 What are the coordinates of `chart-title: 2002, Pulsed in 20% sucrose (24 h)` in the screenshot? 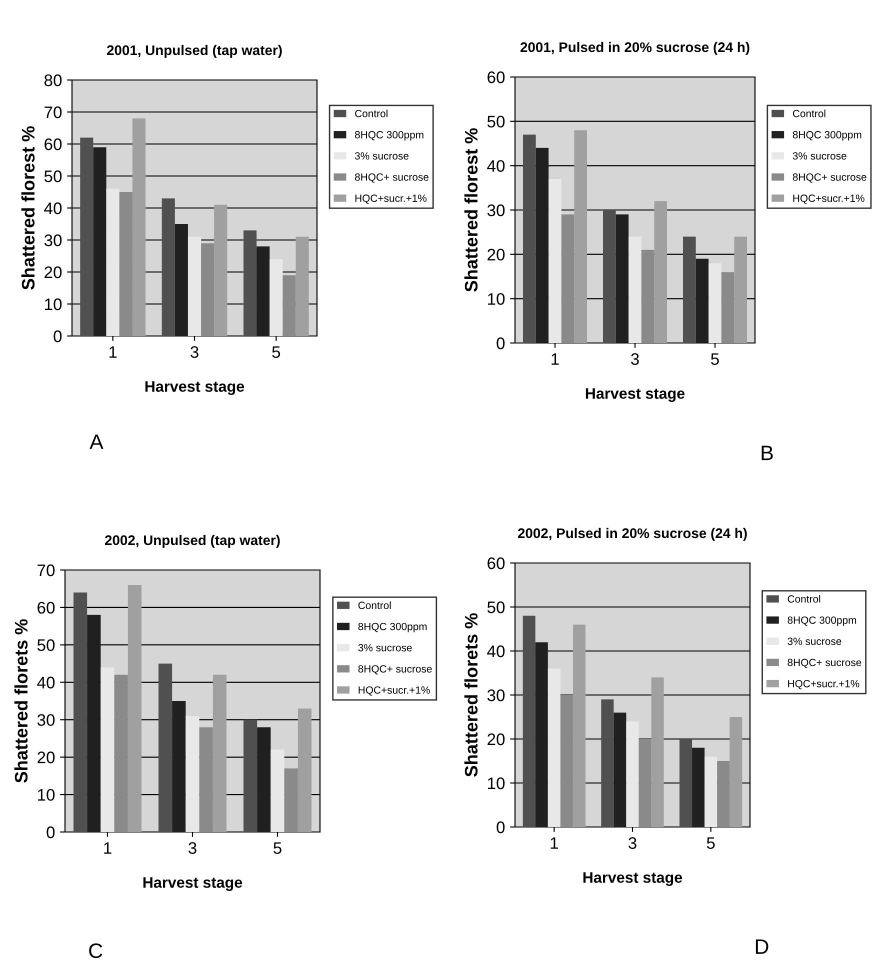 It's located at (632, 534).